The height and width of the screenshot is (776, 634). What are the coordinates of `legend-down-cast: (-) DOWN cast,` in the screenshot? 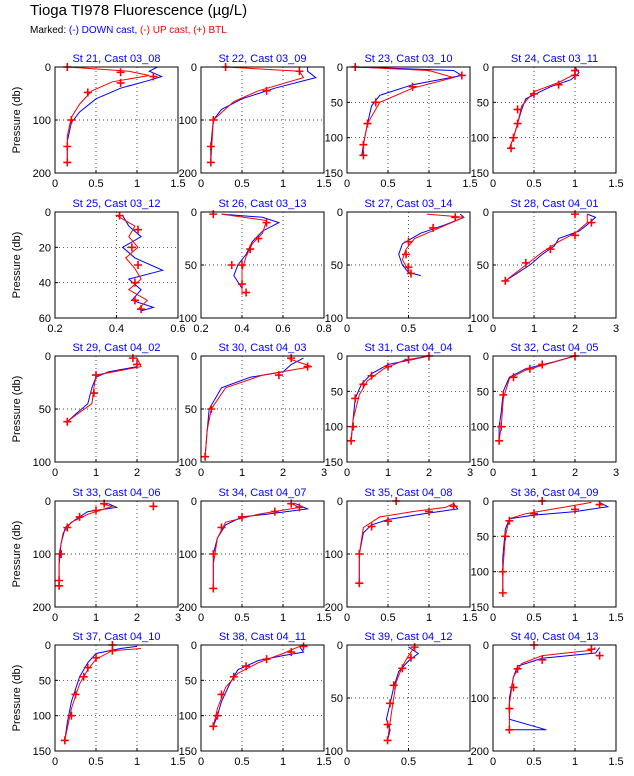 It's located at (103, 30).